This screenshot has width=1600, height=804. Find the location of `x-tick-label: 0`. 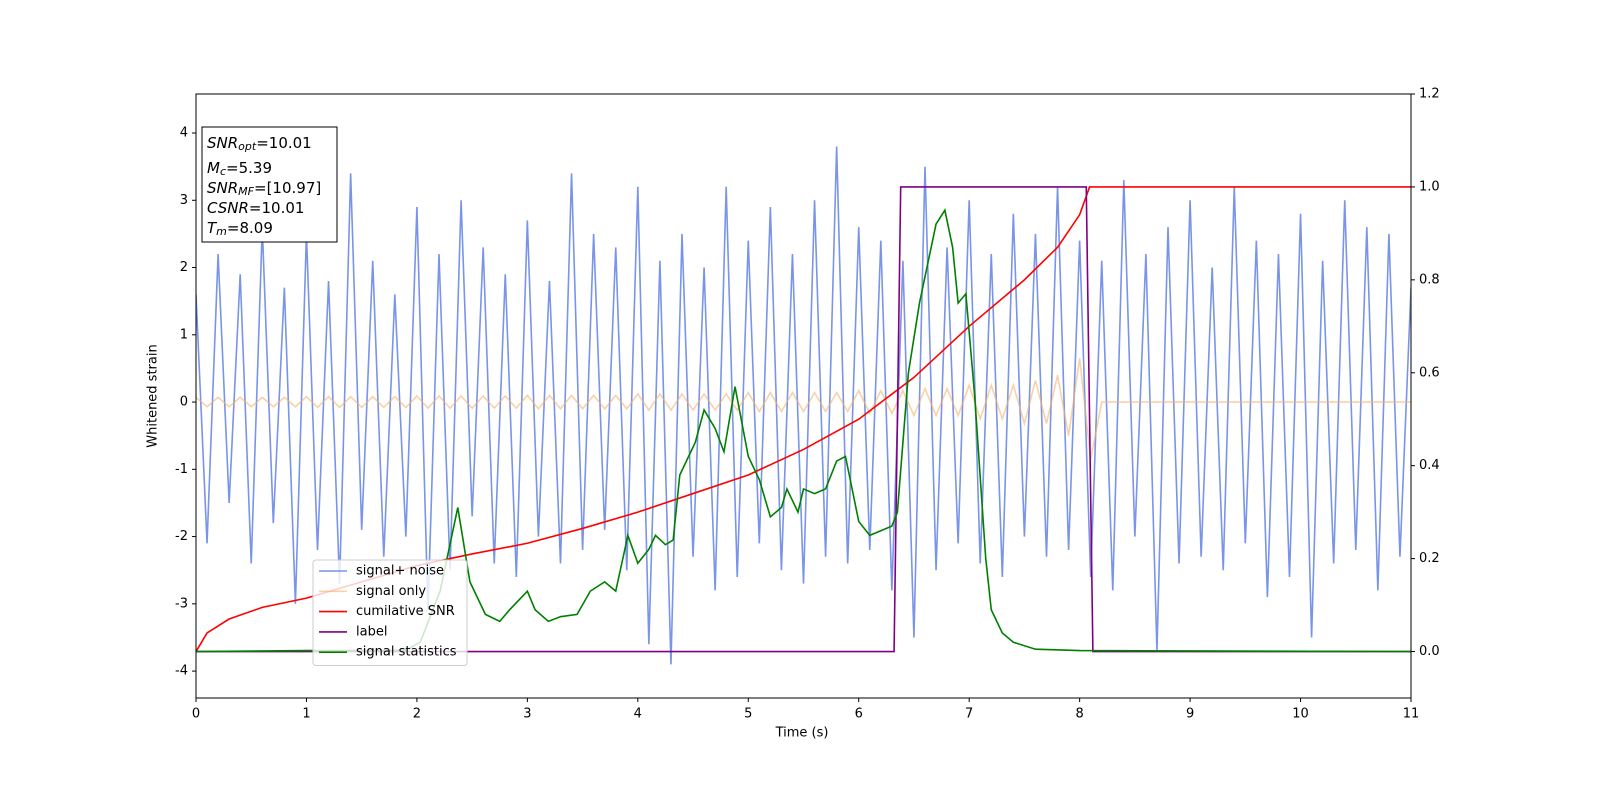

x-tick-label: 0 is located at coordinates (196, 714).